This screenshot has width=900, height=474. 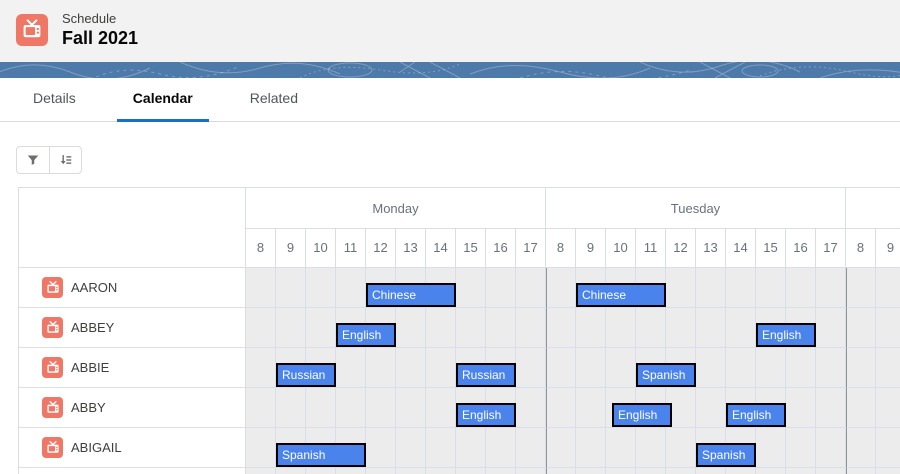 I want to click on filter-funnel-icon, so click(x=33, y=160).